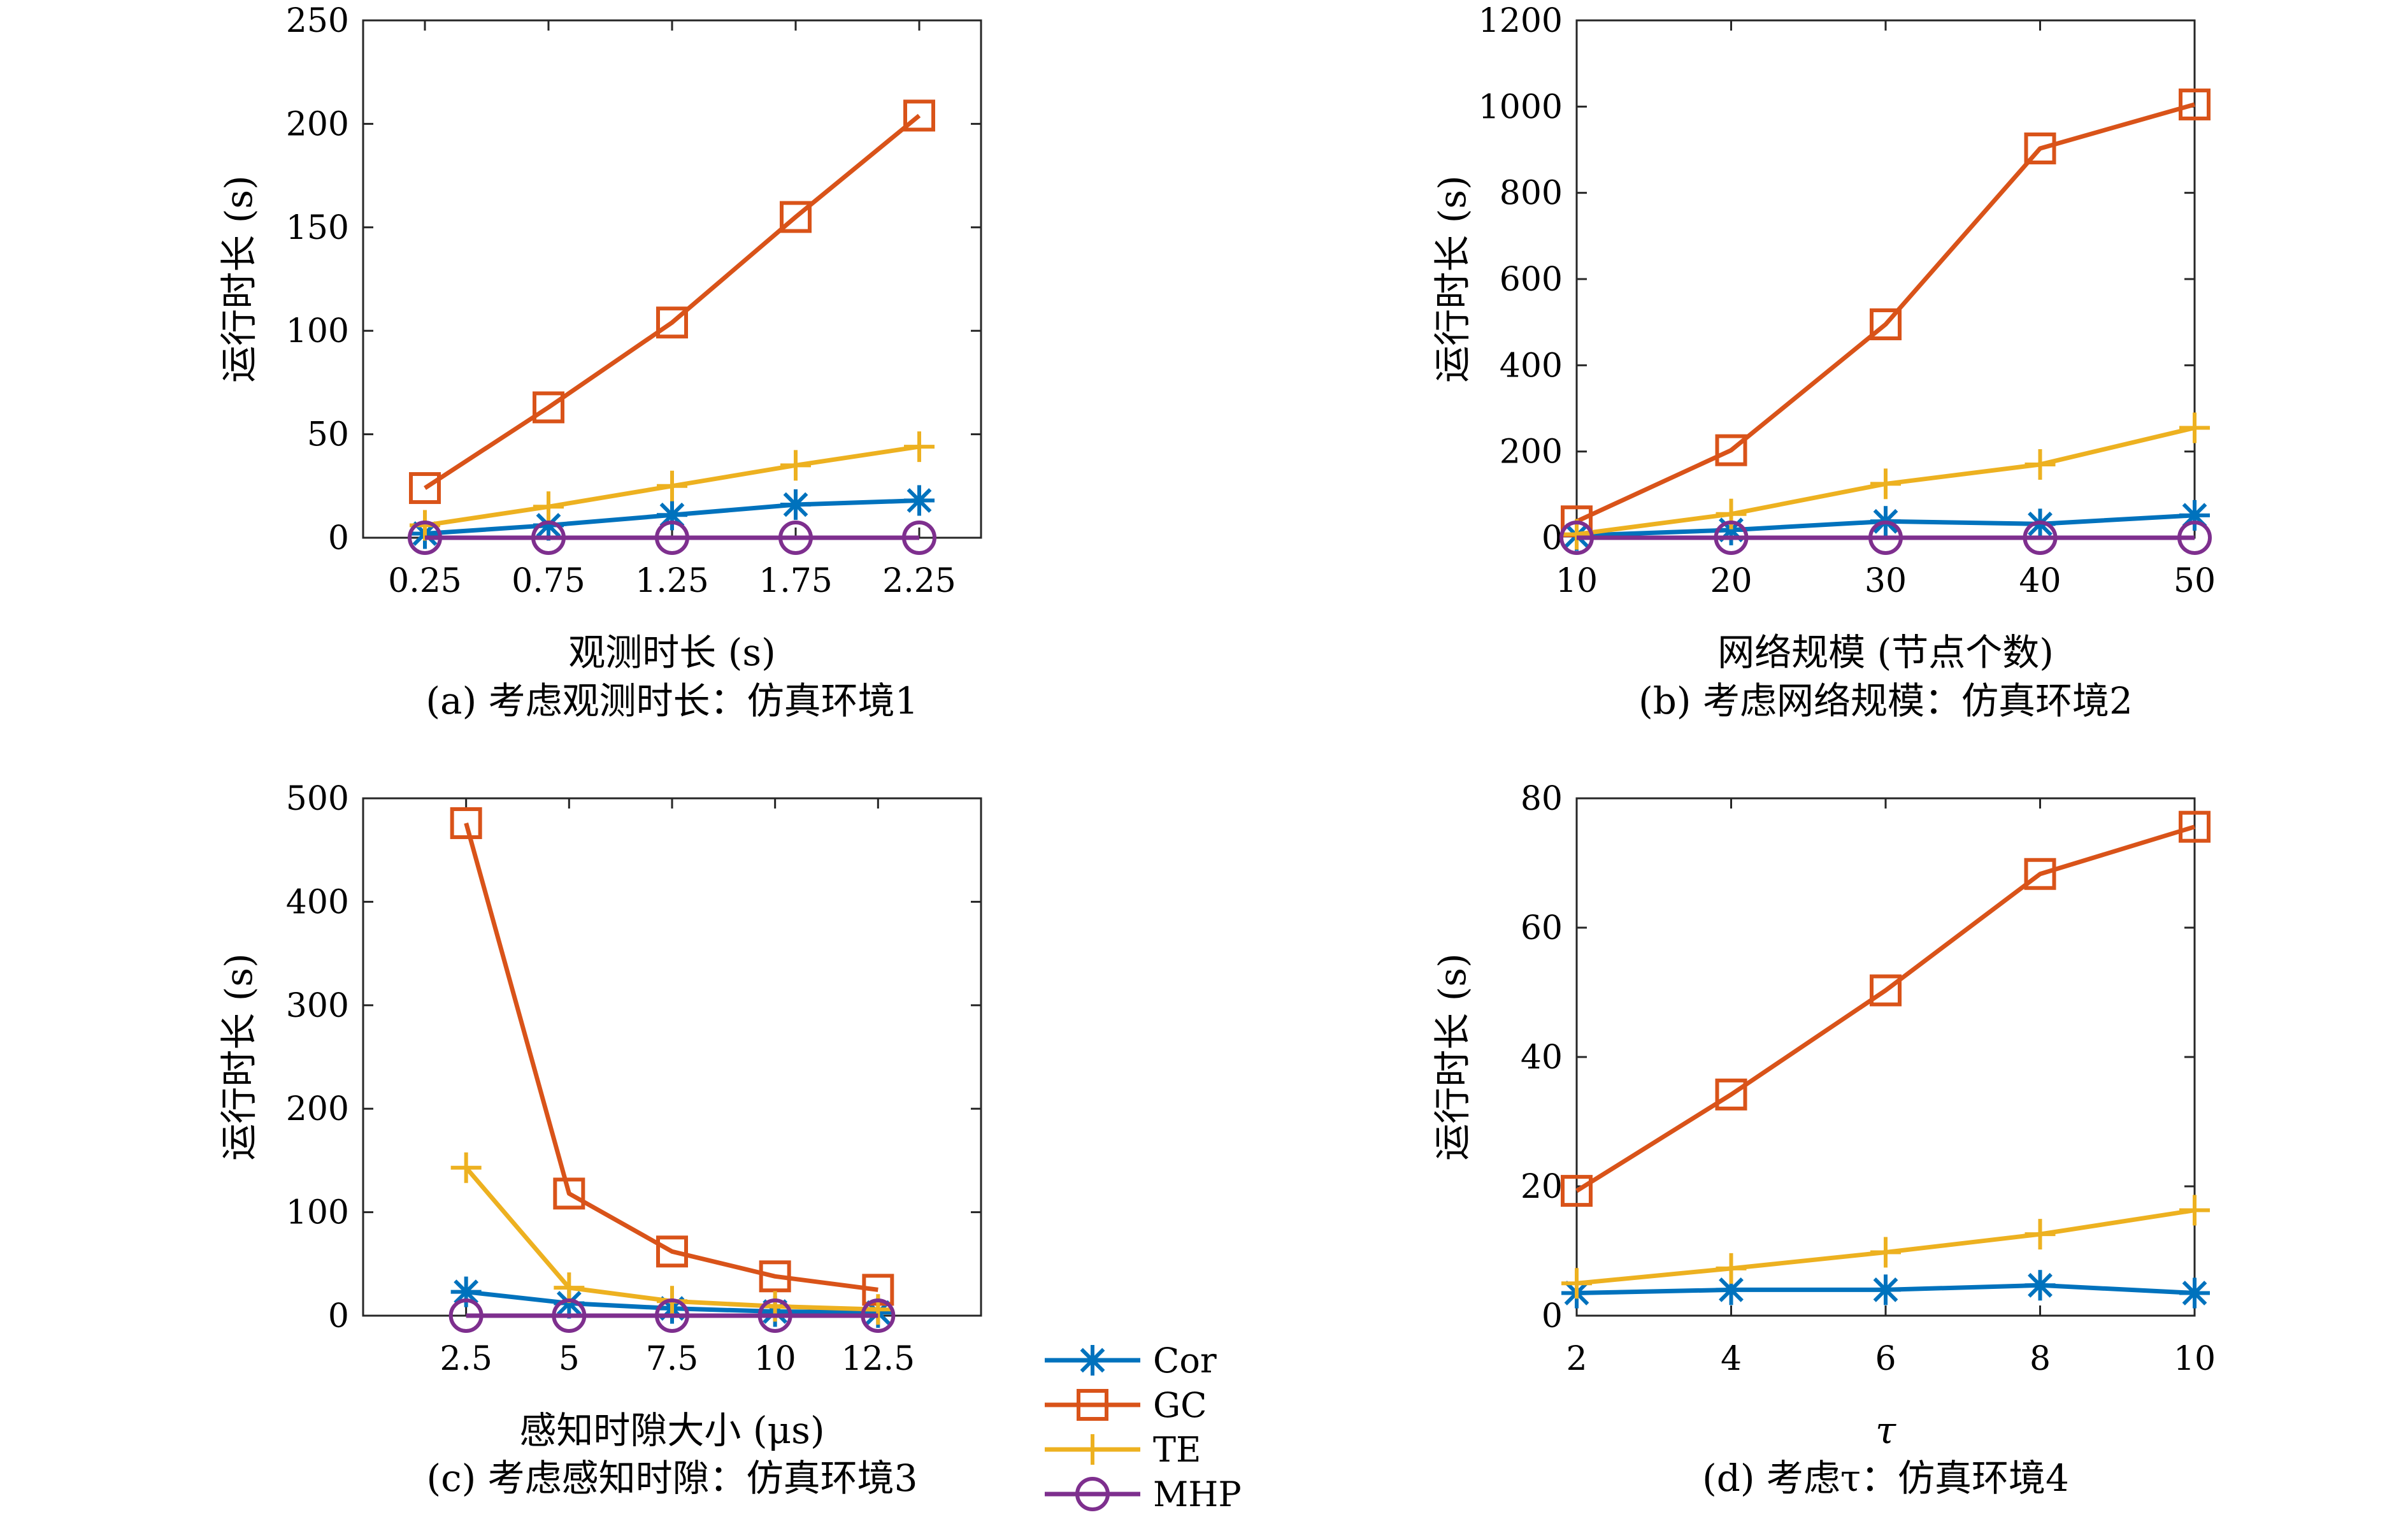 The width and height of the screenshot is (2408, 1517). What do you see at coordinates (1885, 1478) in the screenshot?
I see `panel-caption: (d) 考虑τ：仿真环境4` at bounding box center [1885, 1478].